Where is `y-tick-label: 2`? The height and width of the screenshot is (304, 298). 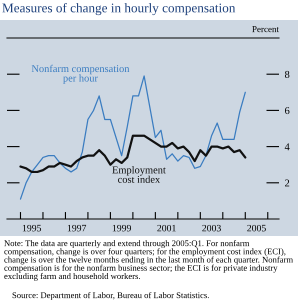
y-tick-label: 2 is located at coordinates (287, 183).